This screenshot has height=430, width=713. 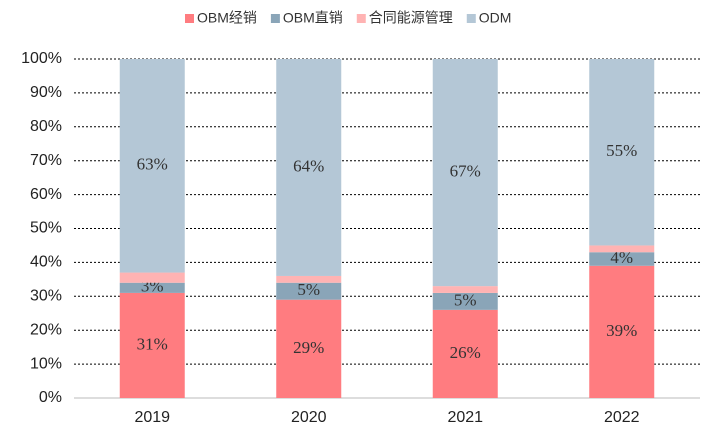 I want to click on y-tick-label: 30%, so click(x=46, y=296).